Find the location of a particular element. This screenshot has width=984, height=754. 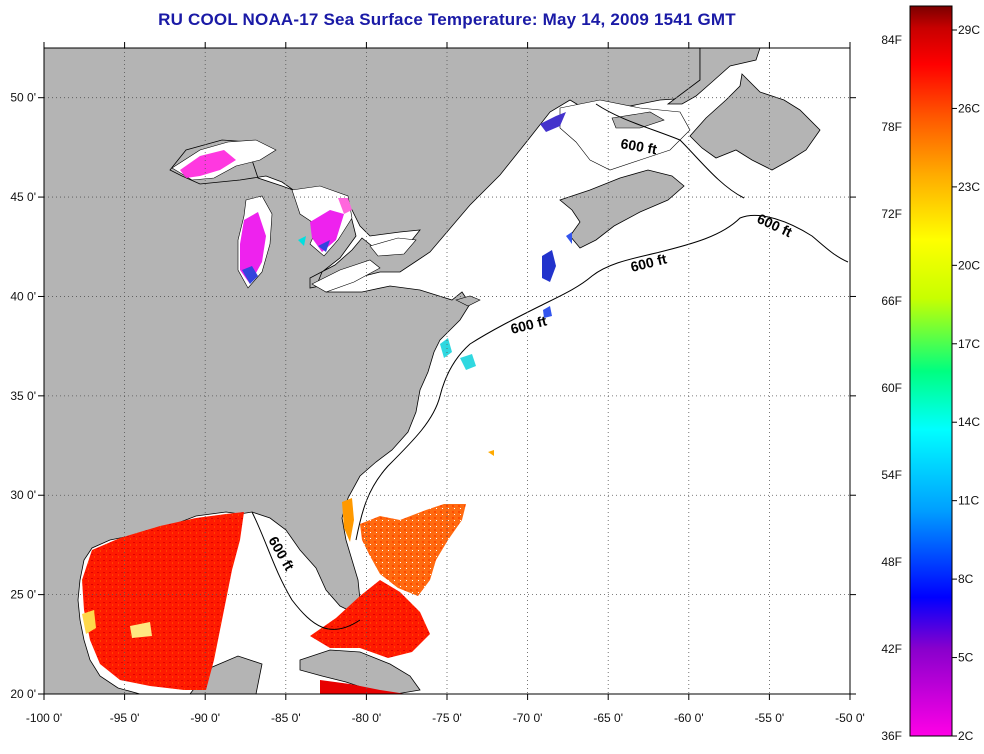

colorbar-f-label: 54F is located at coordinates (891, 475).